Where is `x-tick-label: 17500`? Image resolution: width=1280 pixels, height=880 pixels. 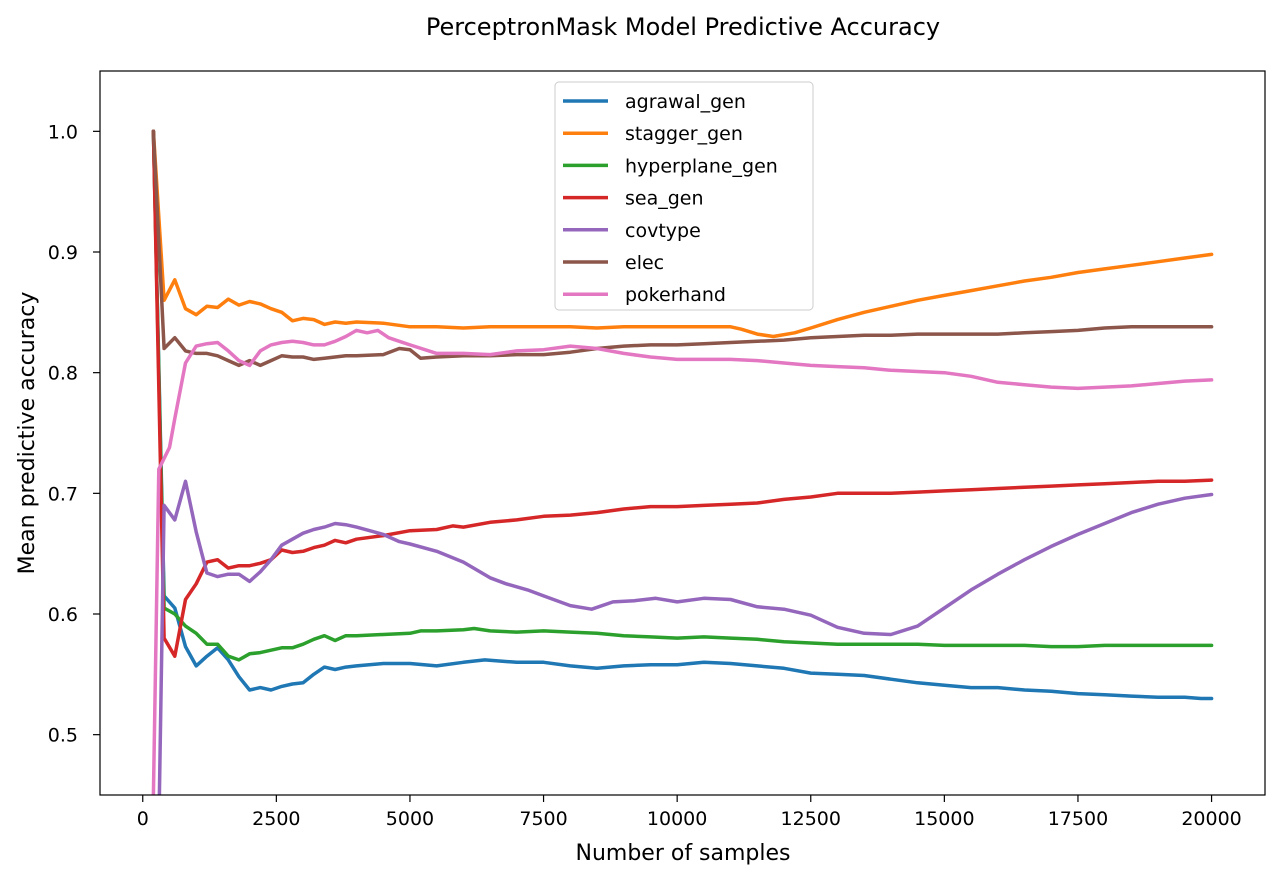
x-tick-label: 17500 is located at coordinates (1078, 819).